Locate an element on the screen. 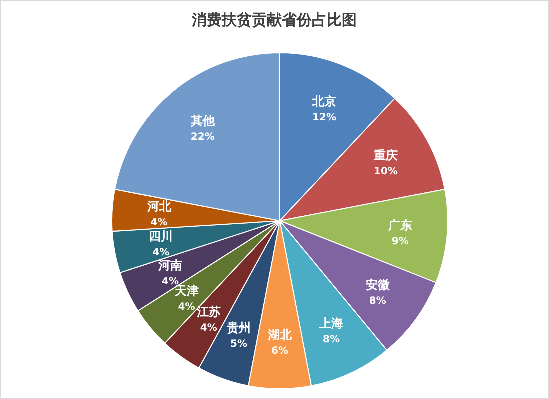 Image resolution: width=549 pixels, height=399 pixels. slice-label: 其他 is located at coordinates (203, 121).